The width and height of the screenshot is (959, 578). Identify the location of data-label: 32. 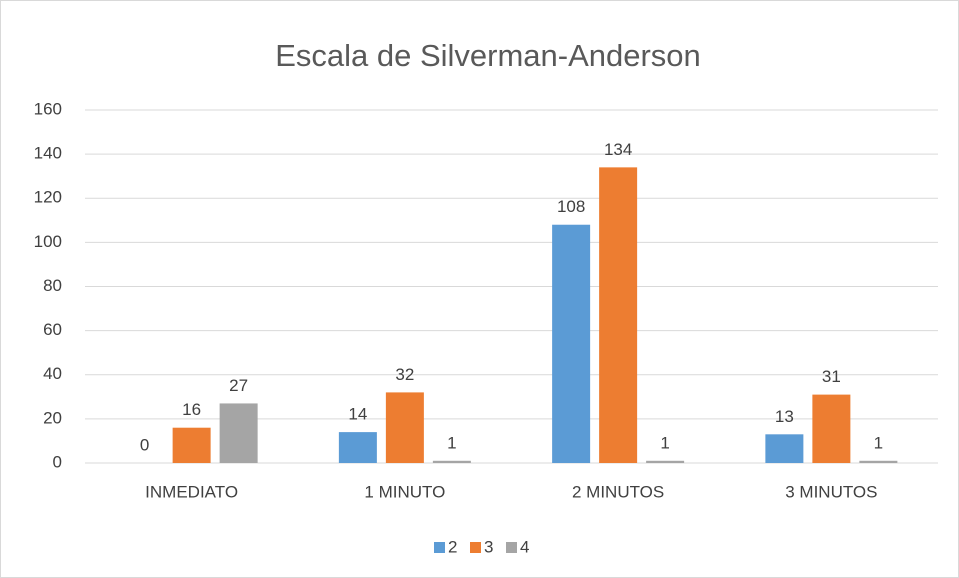
(404, 374).